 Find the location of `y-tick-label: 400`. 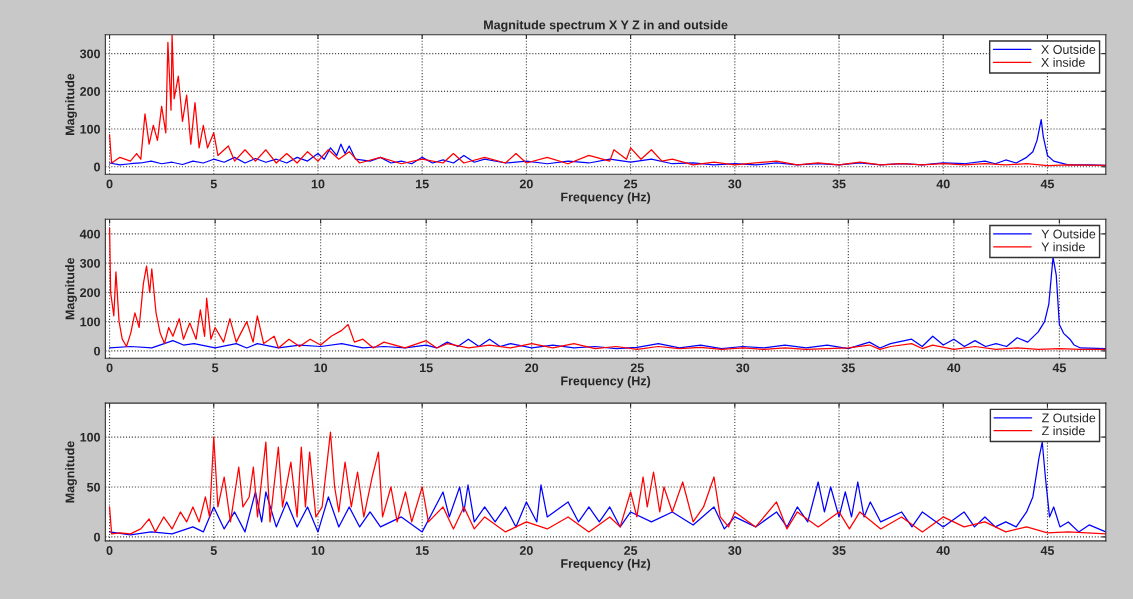

y-tick-label: 400 is located at coordinates (89, 234).